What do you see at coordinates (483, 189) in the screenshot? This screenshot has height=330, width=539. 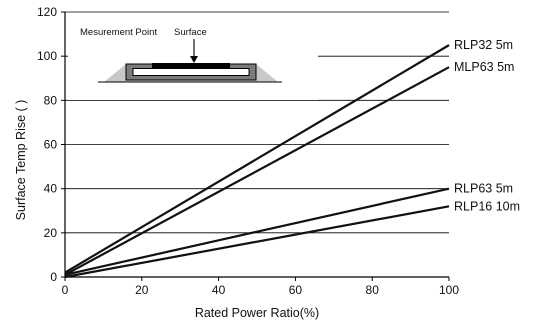 I see `series-label: RLP63 5m` at bounding box center [483, 189].